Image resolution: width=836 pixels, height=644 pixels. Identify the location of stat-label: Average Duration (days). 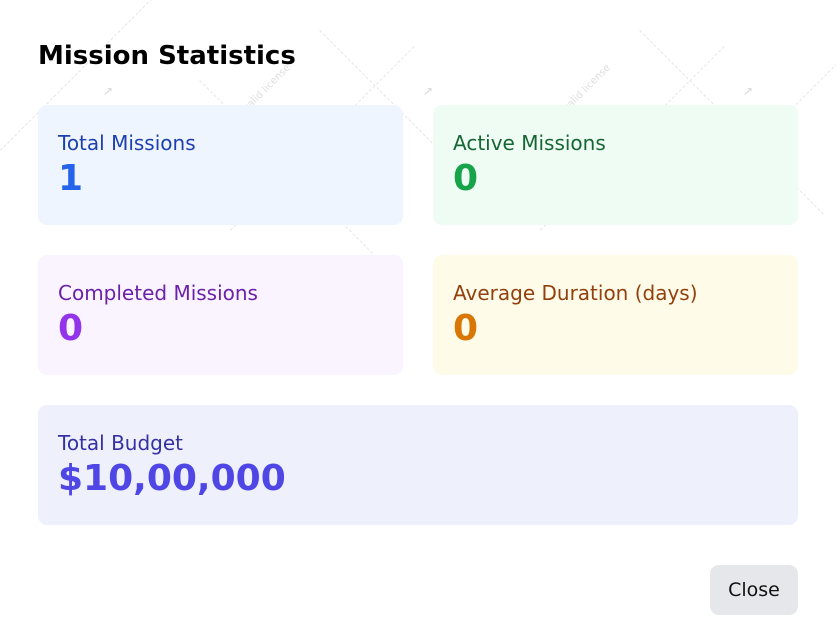
(575, 293).